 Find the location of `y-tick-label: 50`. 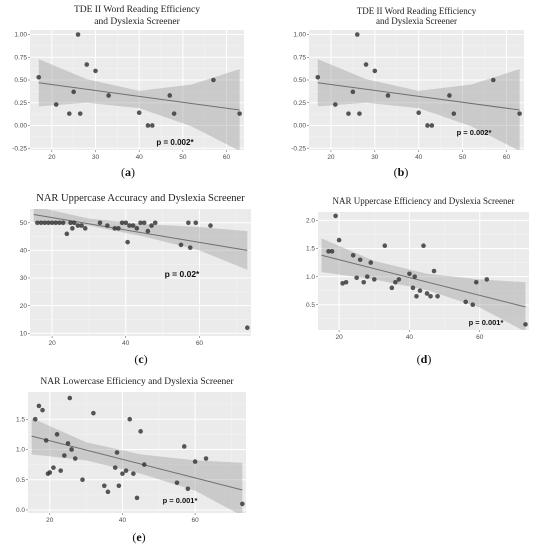

y-tick-label: 50 is located at coordinates (24, 223).